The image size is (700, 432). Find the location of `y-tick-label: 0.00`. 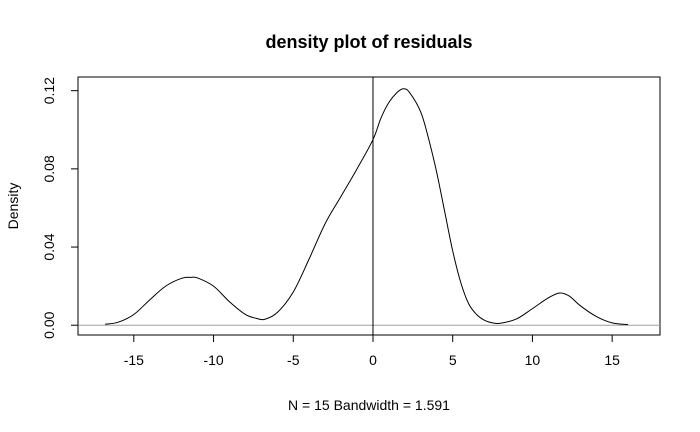

y-tick-label: 0.00 is located at coordinates (49, 324).